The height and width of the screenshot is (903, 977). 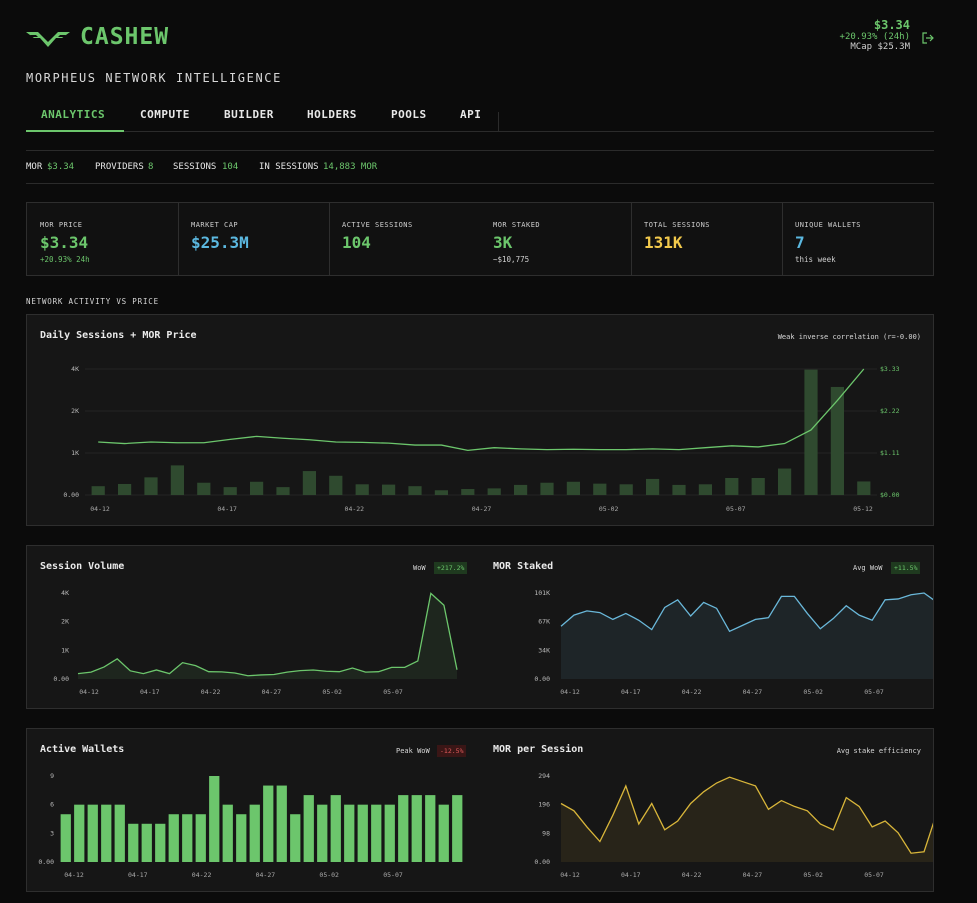 I want to click on y-tick-label: 1K, so click(x=65, y=650).